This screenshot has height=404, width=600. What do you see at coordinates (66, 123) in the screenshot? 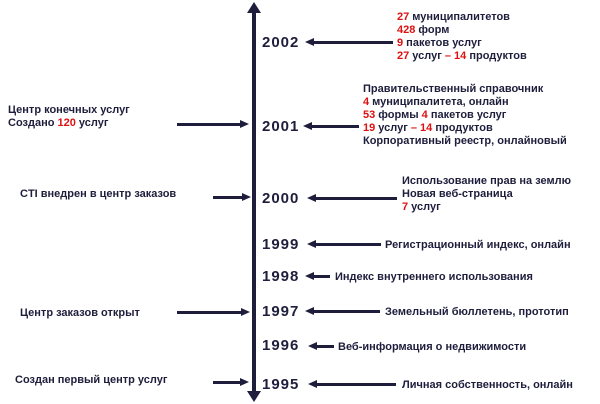
I see `highlight-number: 120` at bounding box center [66, 123].